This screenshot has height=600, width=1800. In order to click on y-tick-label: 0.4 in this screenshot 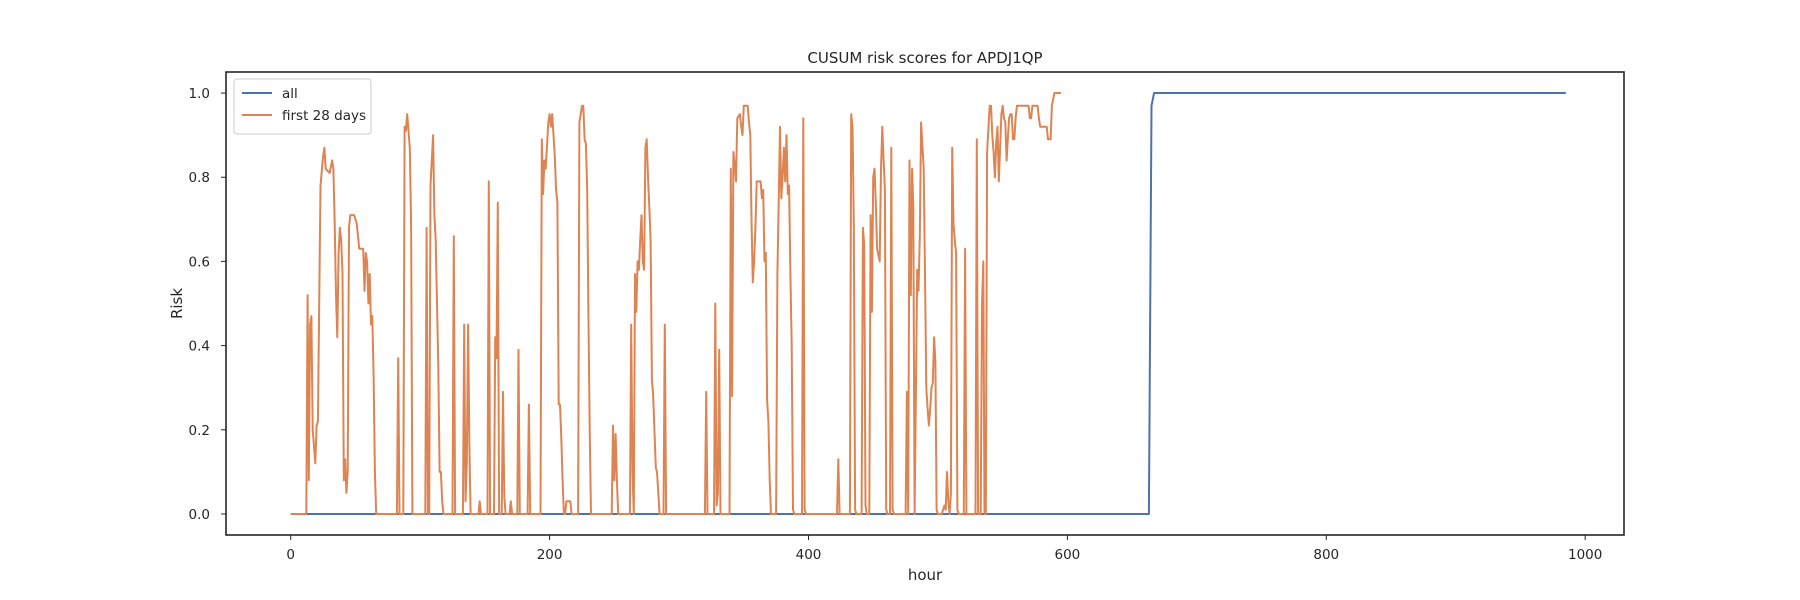, I will do `click(199, 347)`.